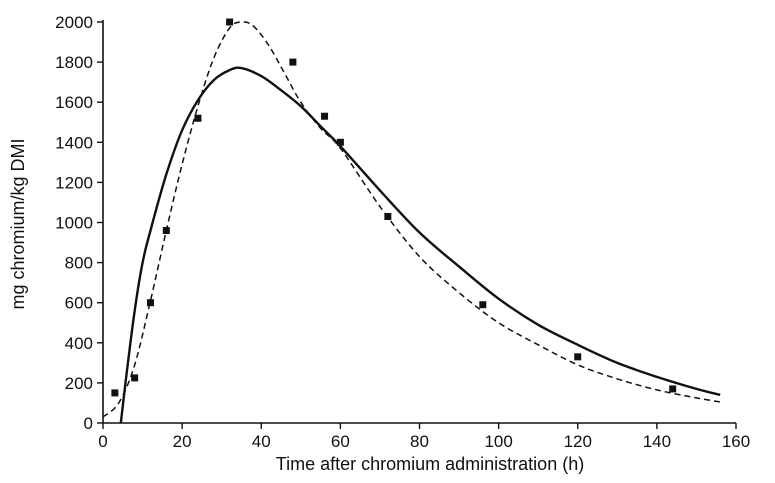 The width and height of the screenshot is (775, 483). Describe the element at coordinates (74, 182) in the screenshot. I see `y-tick-label: 1200` at that location.